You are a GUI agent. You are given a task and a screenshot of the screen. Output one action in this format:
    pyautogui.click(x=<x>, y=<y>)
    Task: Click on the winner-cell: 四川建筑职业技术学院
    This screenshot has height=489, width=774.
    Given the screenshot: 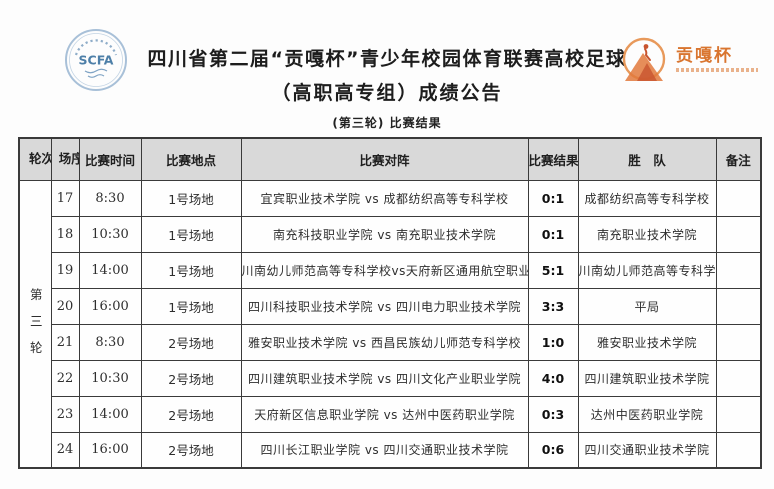 What is the action you would take?
    pyautogui.click(x=647, y=378)
    